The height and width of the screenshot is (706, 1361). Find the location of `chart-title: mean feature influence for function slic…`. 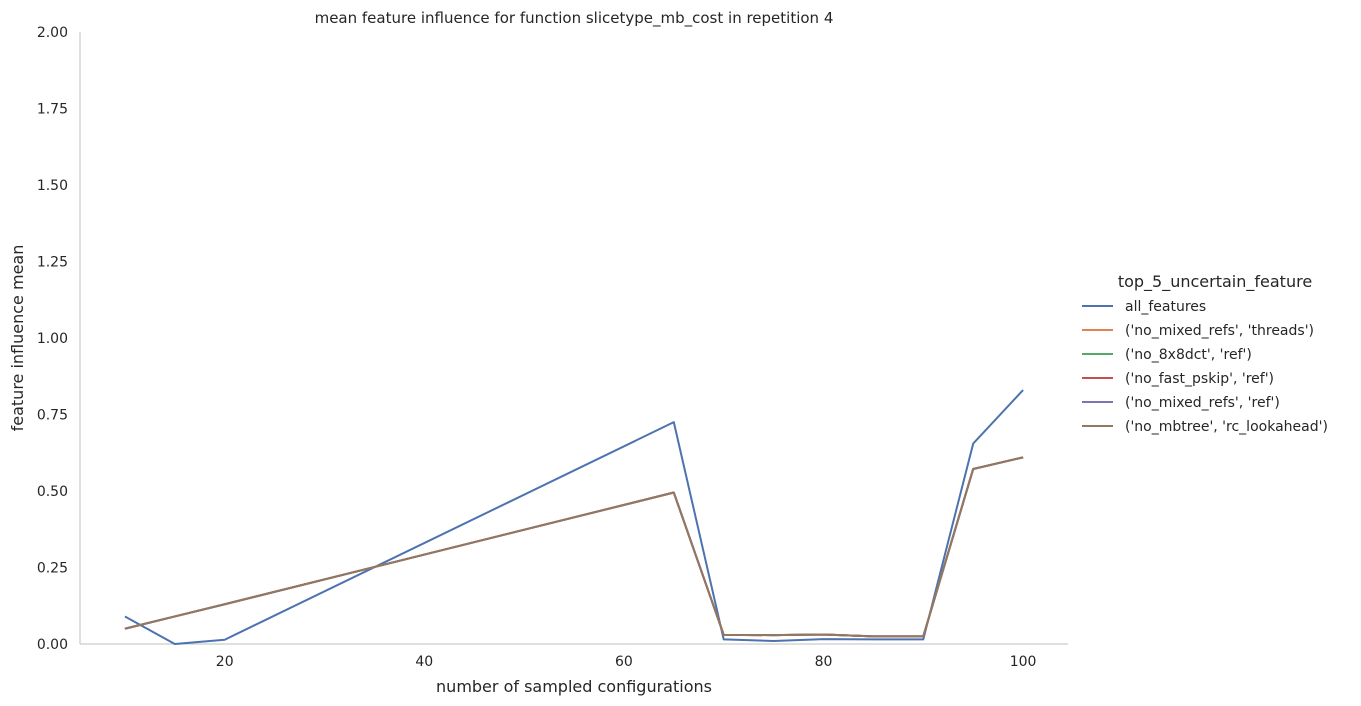

chart-title: mean feature influence for function slic… is located at coordinates (574, 18).